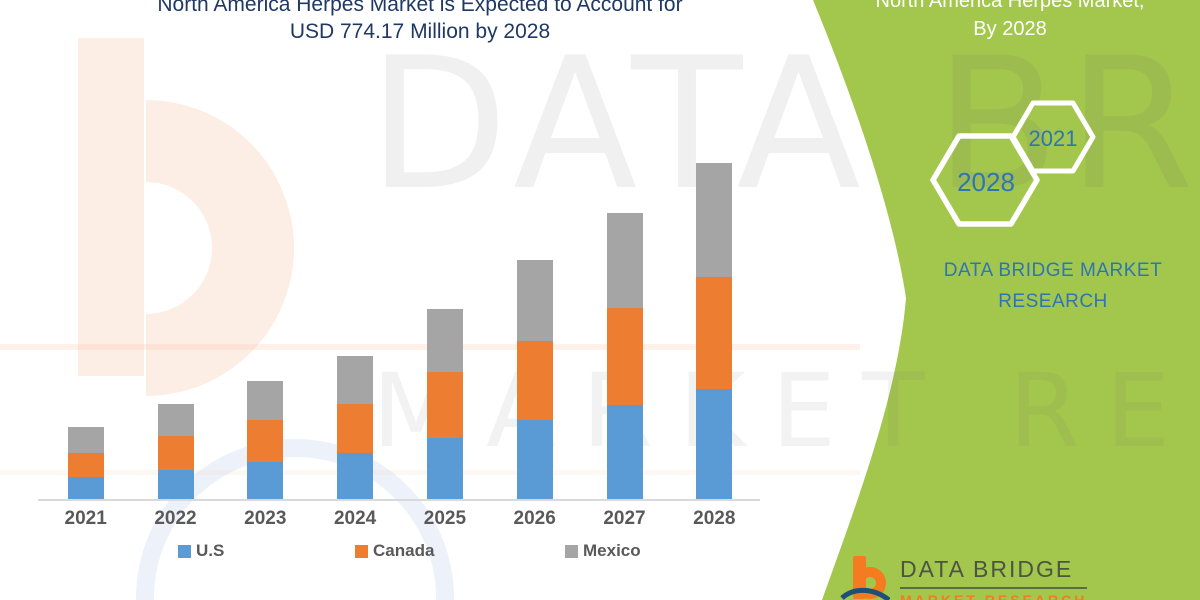  I want to click on hexagon-2021-label: 2021, so click(1053, 138).